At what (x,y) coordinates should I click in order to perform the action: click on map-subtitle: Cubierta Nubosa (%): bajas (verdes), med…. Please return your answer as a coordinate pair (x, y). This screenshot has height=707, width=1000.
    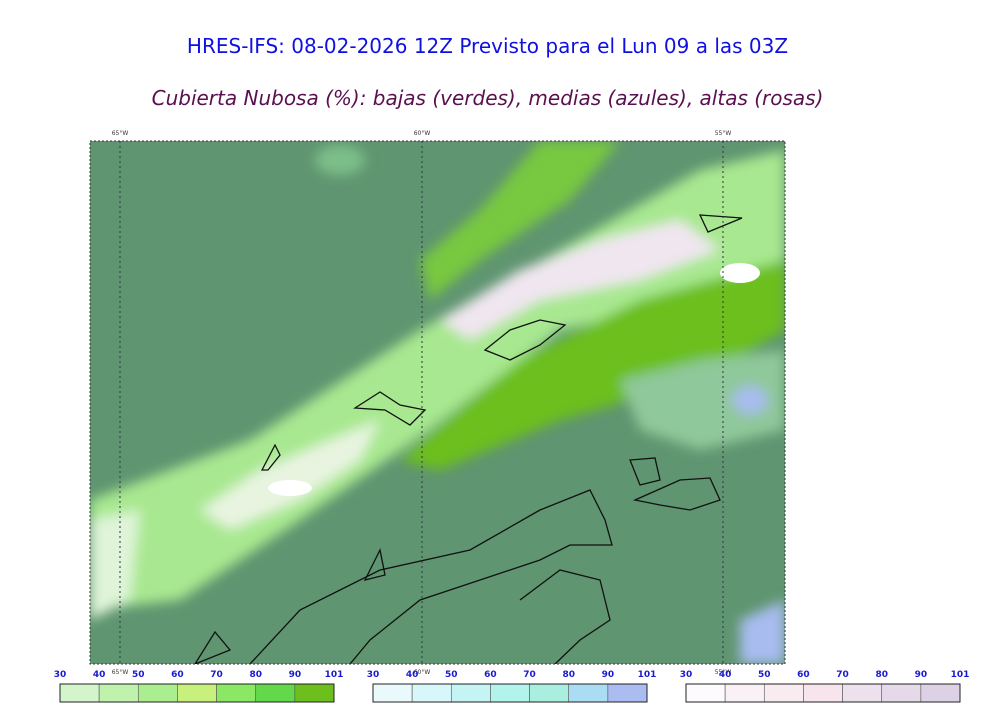
    Looking at the image, I should click on (487, 98).